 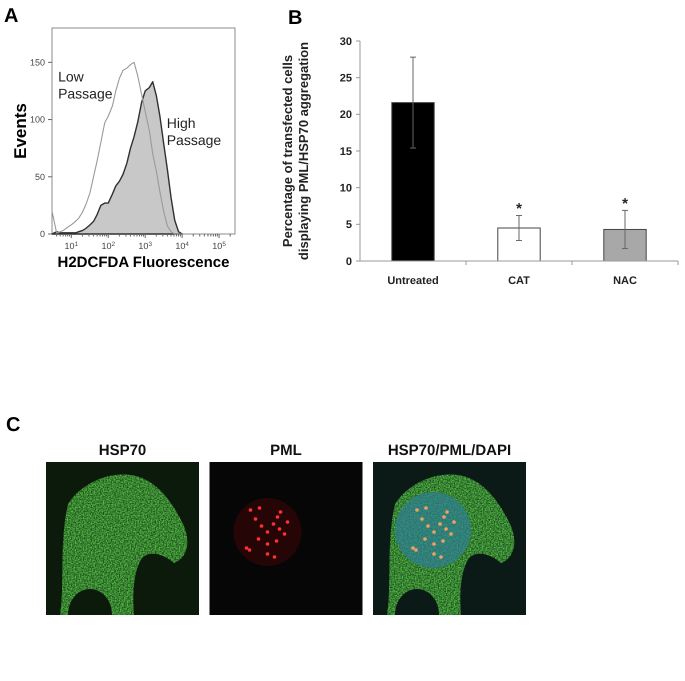 What do you see at coordinates (194, 131) in the screenshot?
I see `series-label: High Passage` at bounding box center [194, 131].